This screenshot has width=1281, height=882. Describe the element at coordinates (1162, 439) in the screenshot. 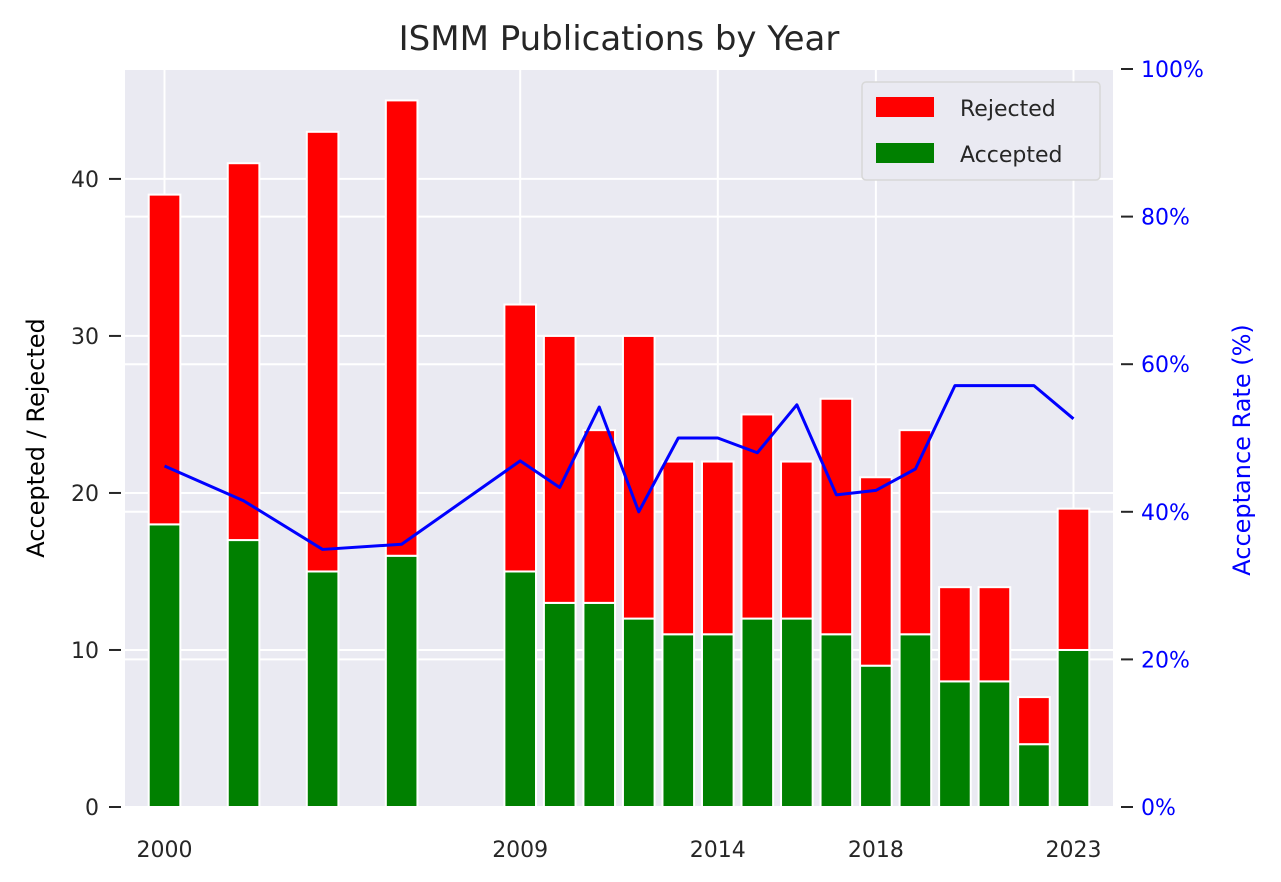

I see `right-axis: 0% 20% 40% 60% 80% 100%` at that location.